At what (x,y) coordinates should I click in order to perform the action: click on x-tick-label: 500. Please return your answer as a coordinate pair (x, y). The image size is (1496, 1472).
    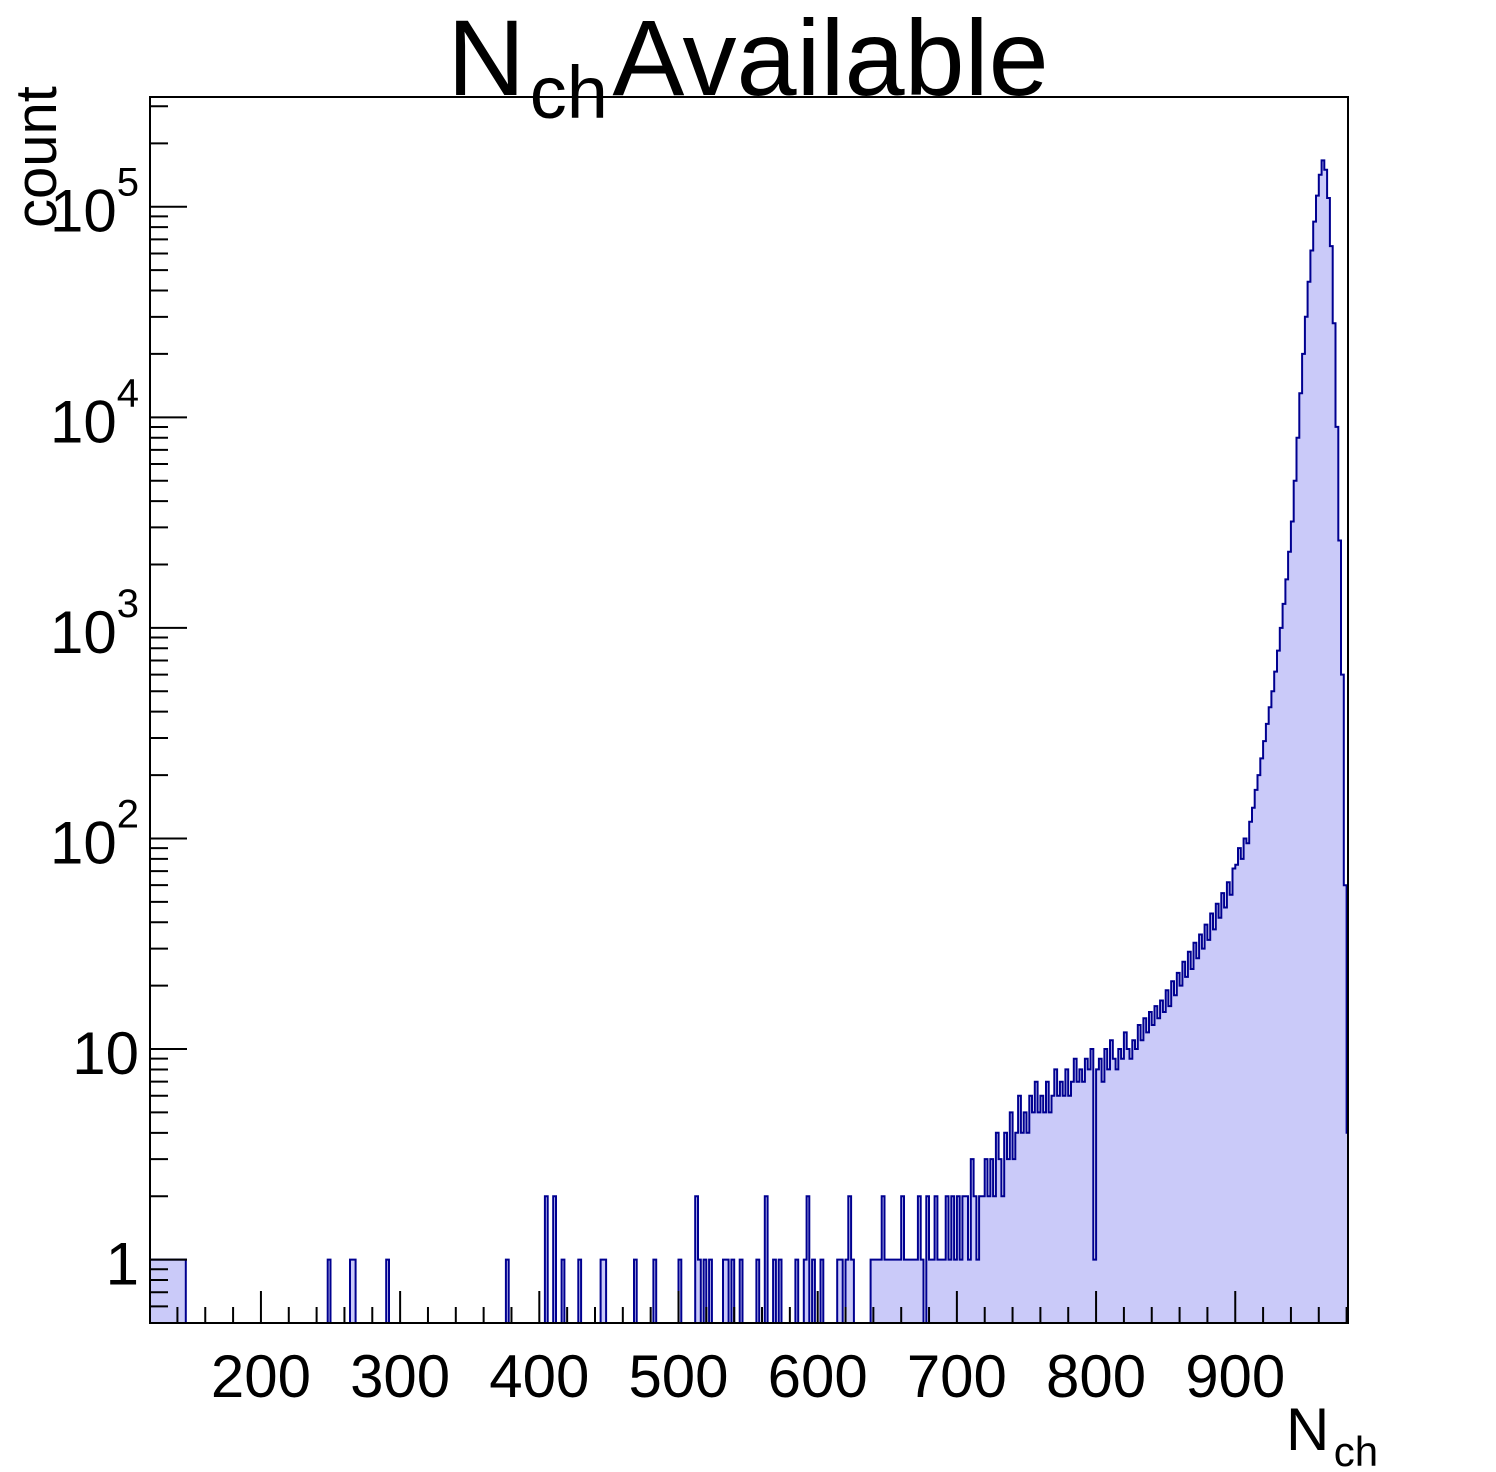
    Looking at the image, I should click on (678, 1376).